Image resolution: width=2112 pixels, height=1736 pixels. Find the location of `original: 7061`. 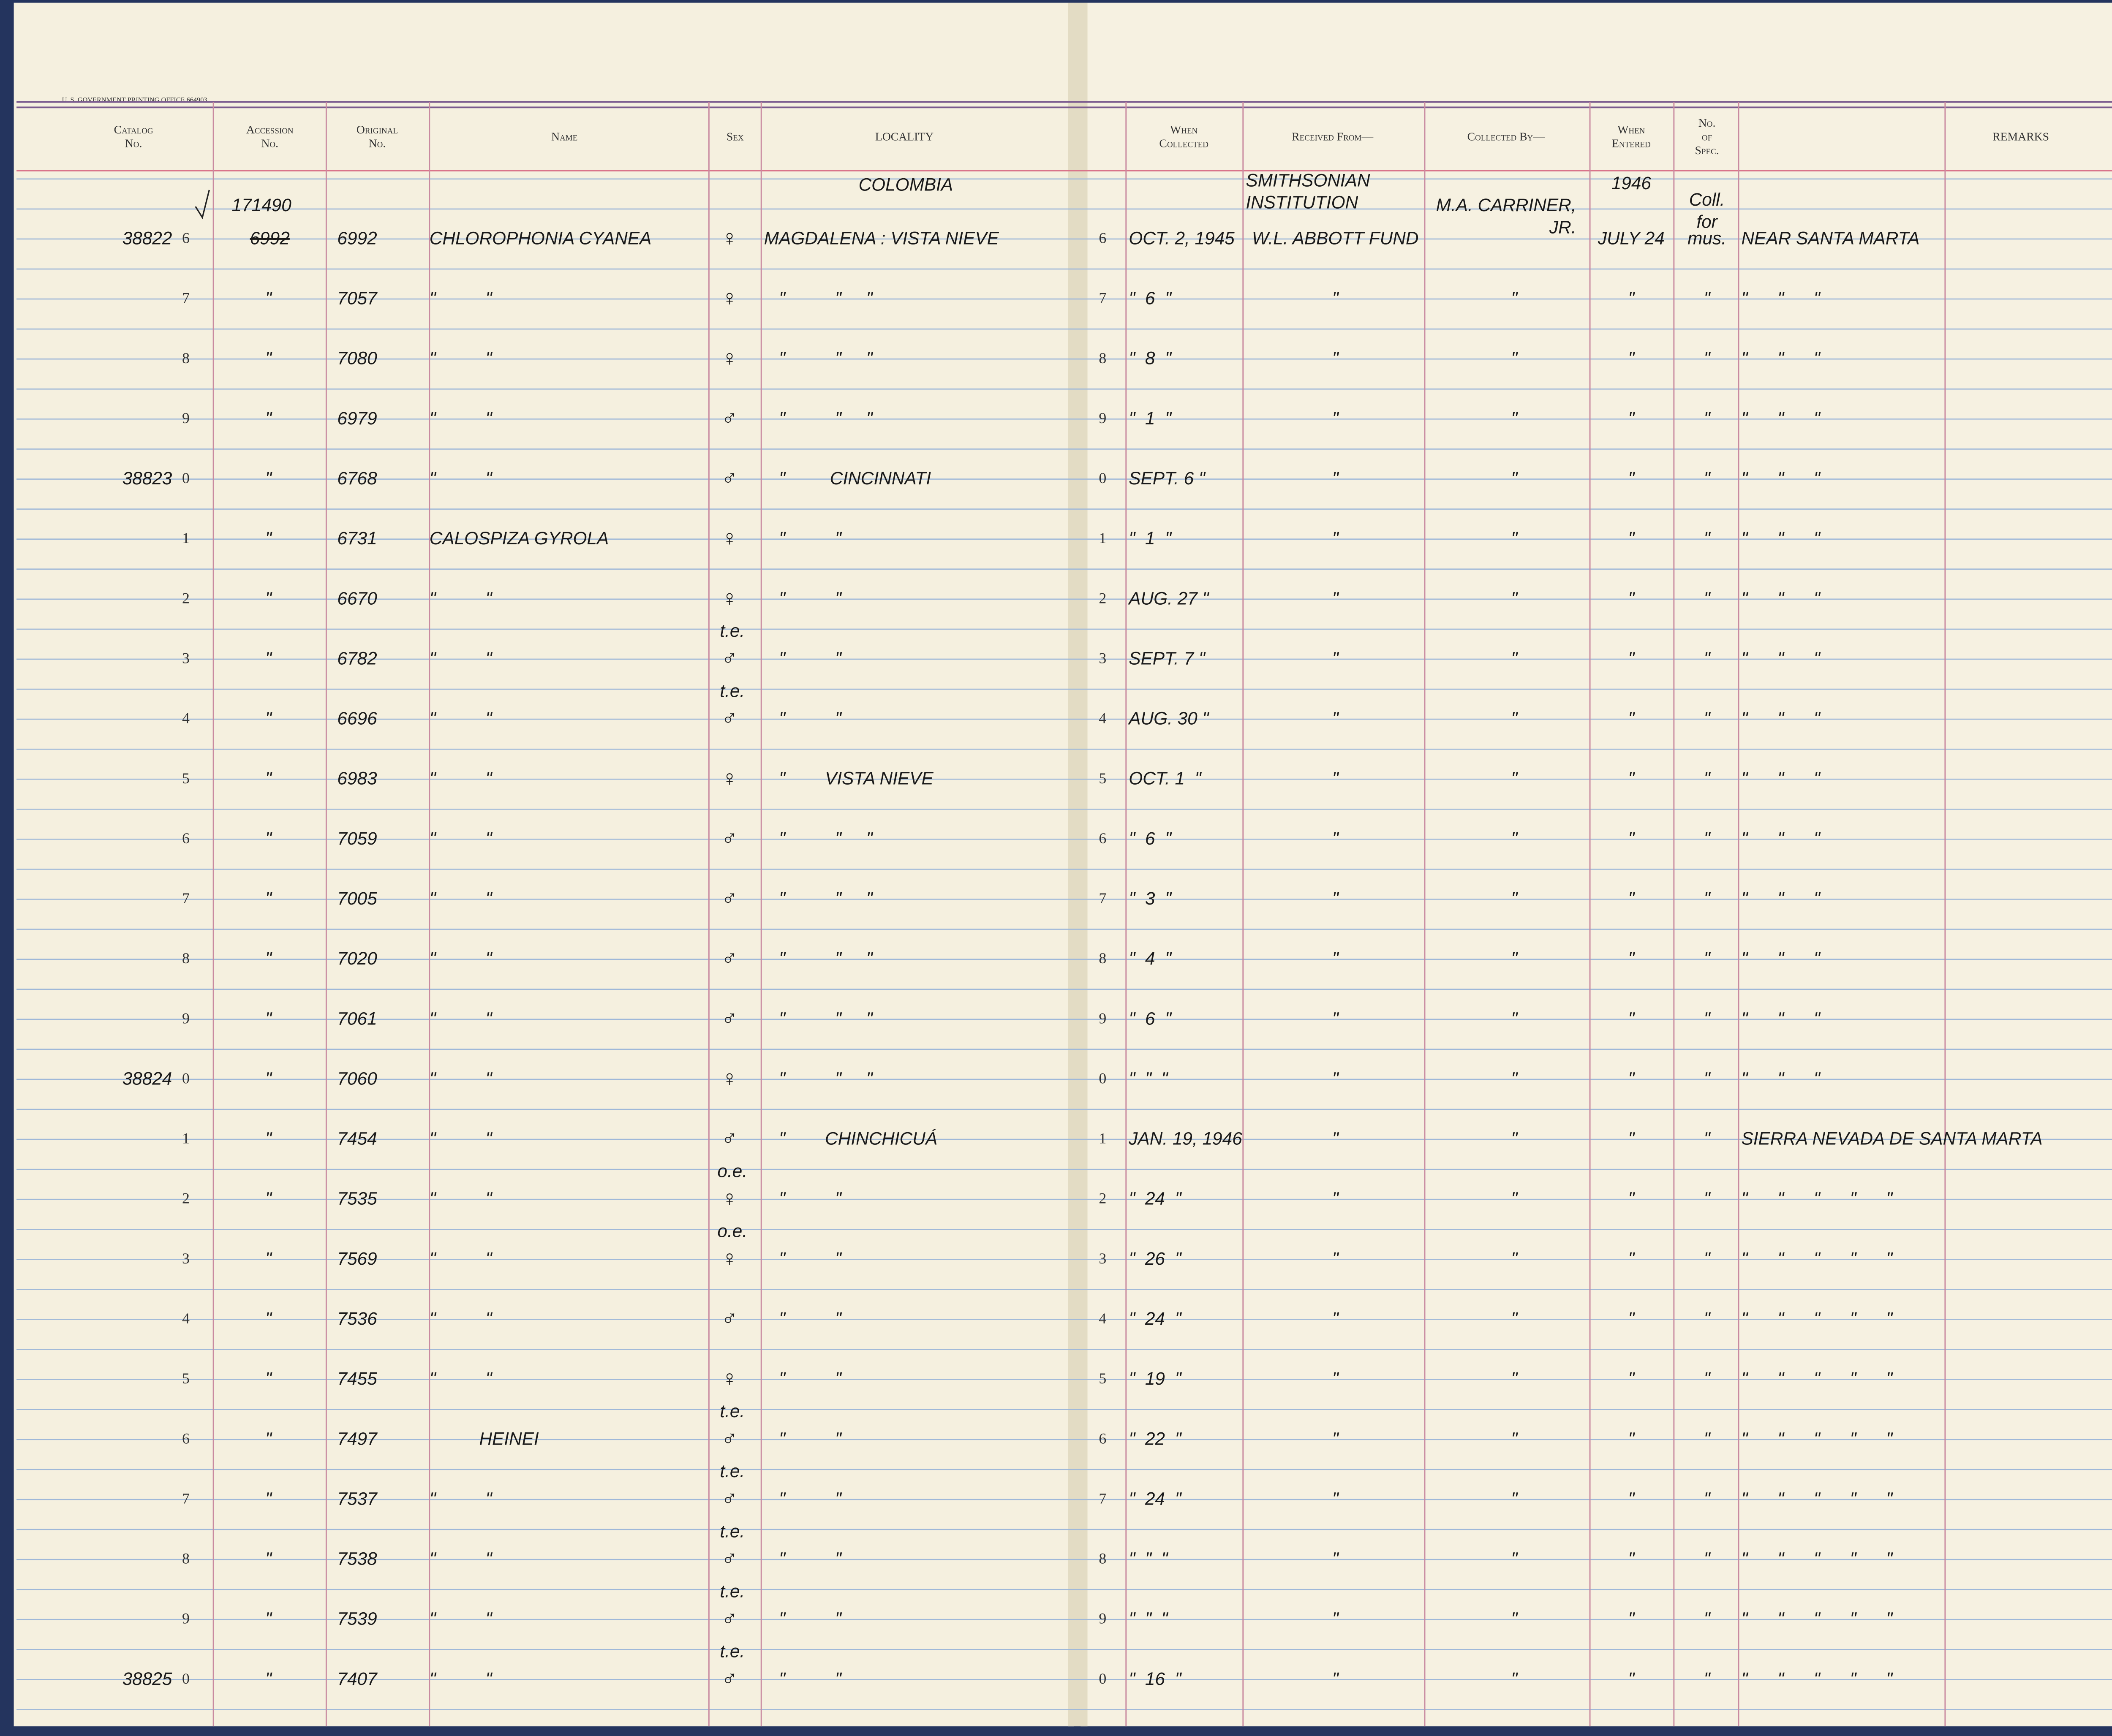

original: 7061 is located at coordinates (357, 1018).